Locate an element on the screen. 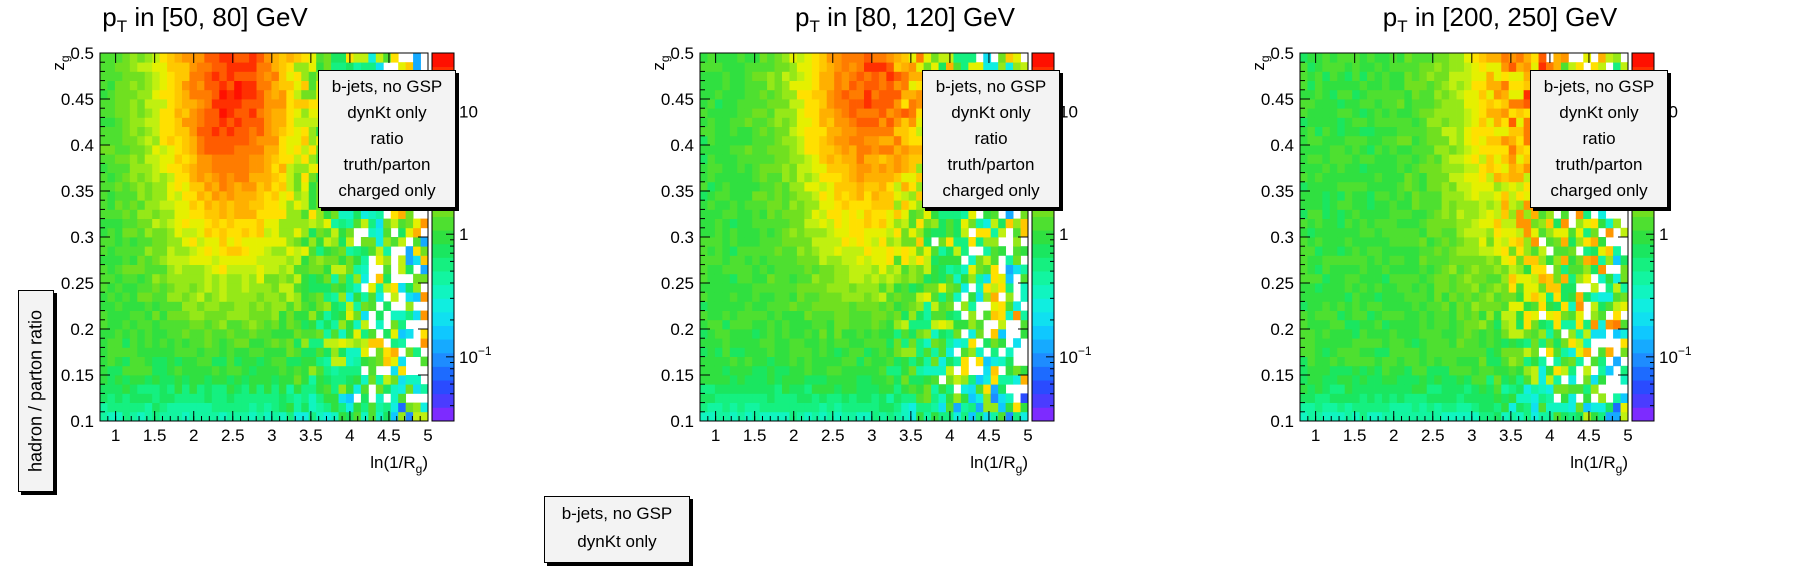 The height and width of the screenshot is (576, 1798). x-tick-label: 3.5 is located at coordinates (911, 435).